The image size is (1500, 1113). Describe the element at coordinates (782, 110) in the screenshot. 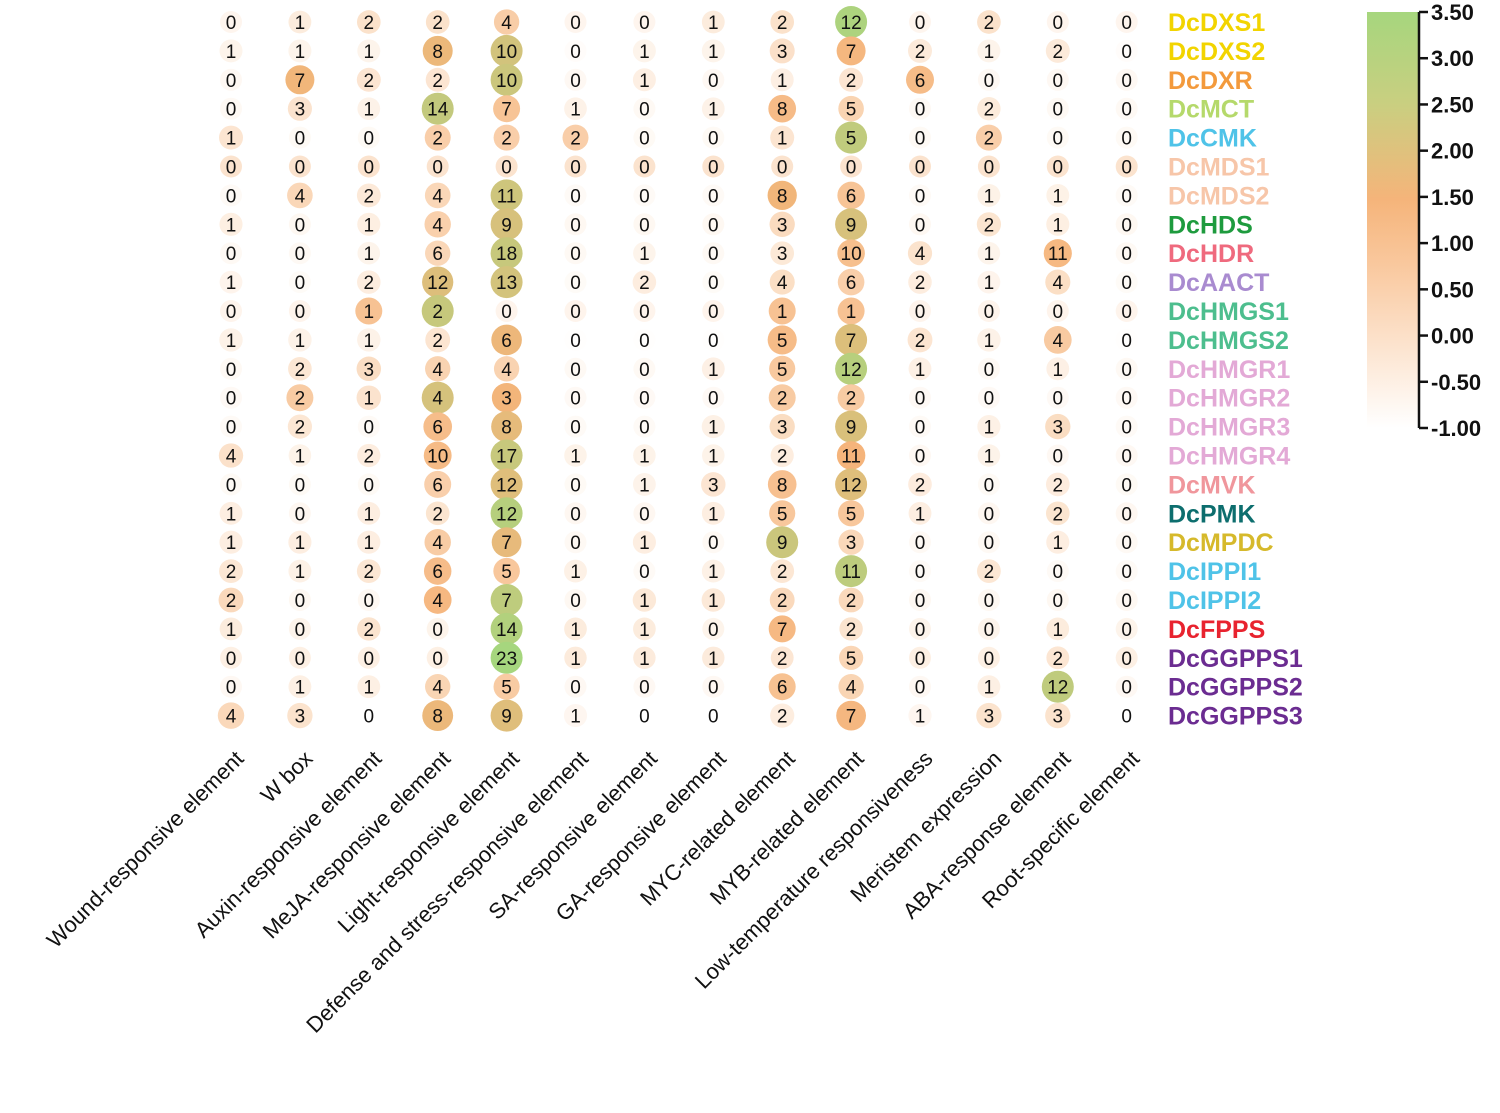

I see `heatmap-cell-value: 8` at that location.